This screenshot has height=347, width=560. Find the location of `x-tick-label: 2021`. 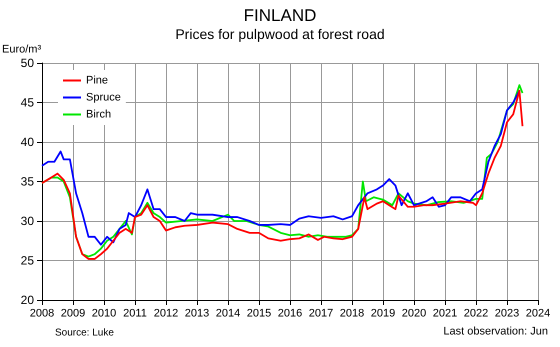

x-tick-label: 2021 is located at coordinates (445, 314).